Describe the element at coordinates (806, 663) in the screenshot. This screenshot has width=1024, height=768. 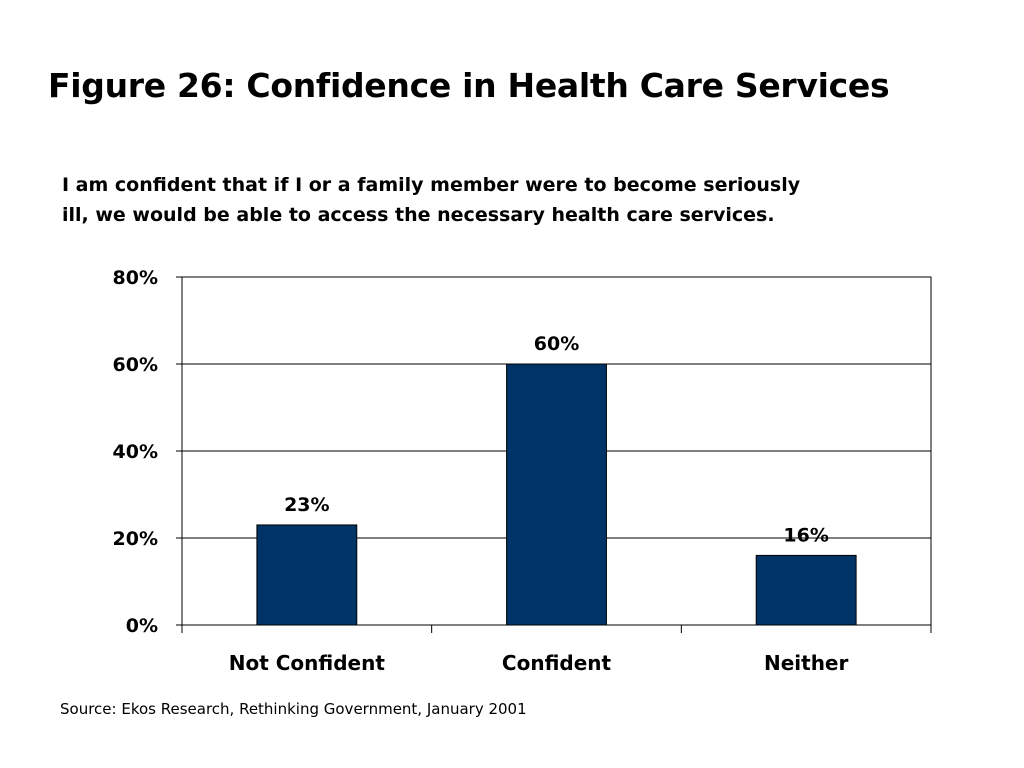
I see `x-category-label: Neither` at that location.